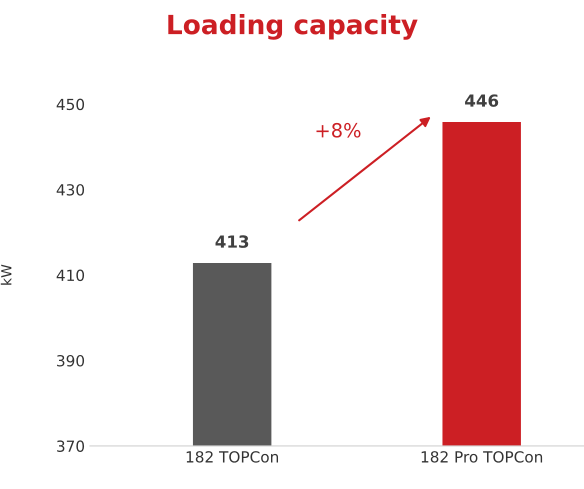  What do you see at coordinates (70, 190) in the screenshot?
I see `y-tick-label: 430` at bounding box center [70, 190].